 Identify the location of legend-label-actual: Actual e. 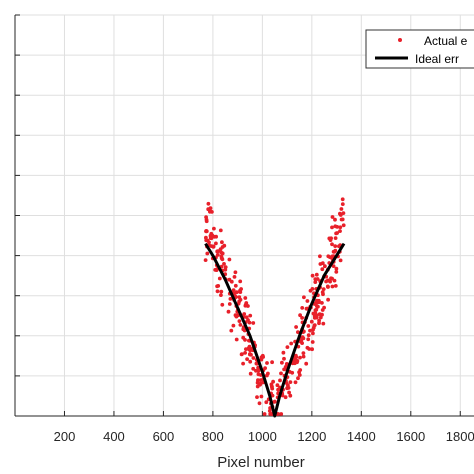
(446, 41).